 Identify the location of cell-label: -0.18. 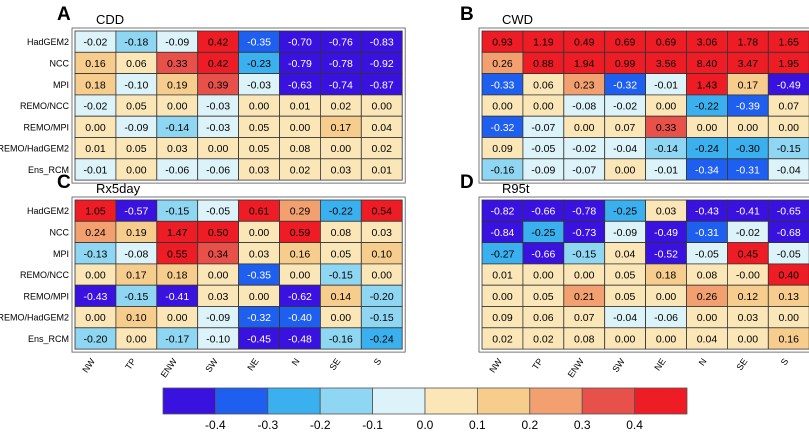
(136, 43).